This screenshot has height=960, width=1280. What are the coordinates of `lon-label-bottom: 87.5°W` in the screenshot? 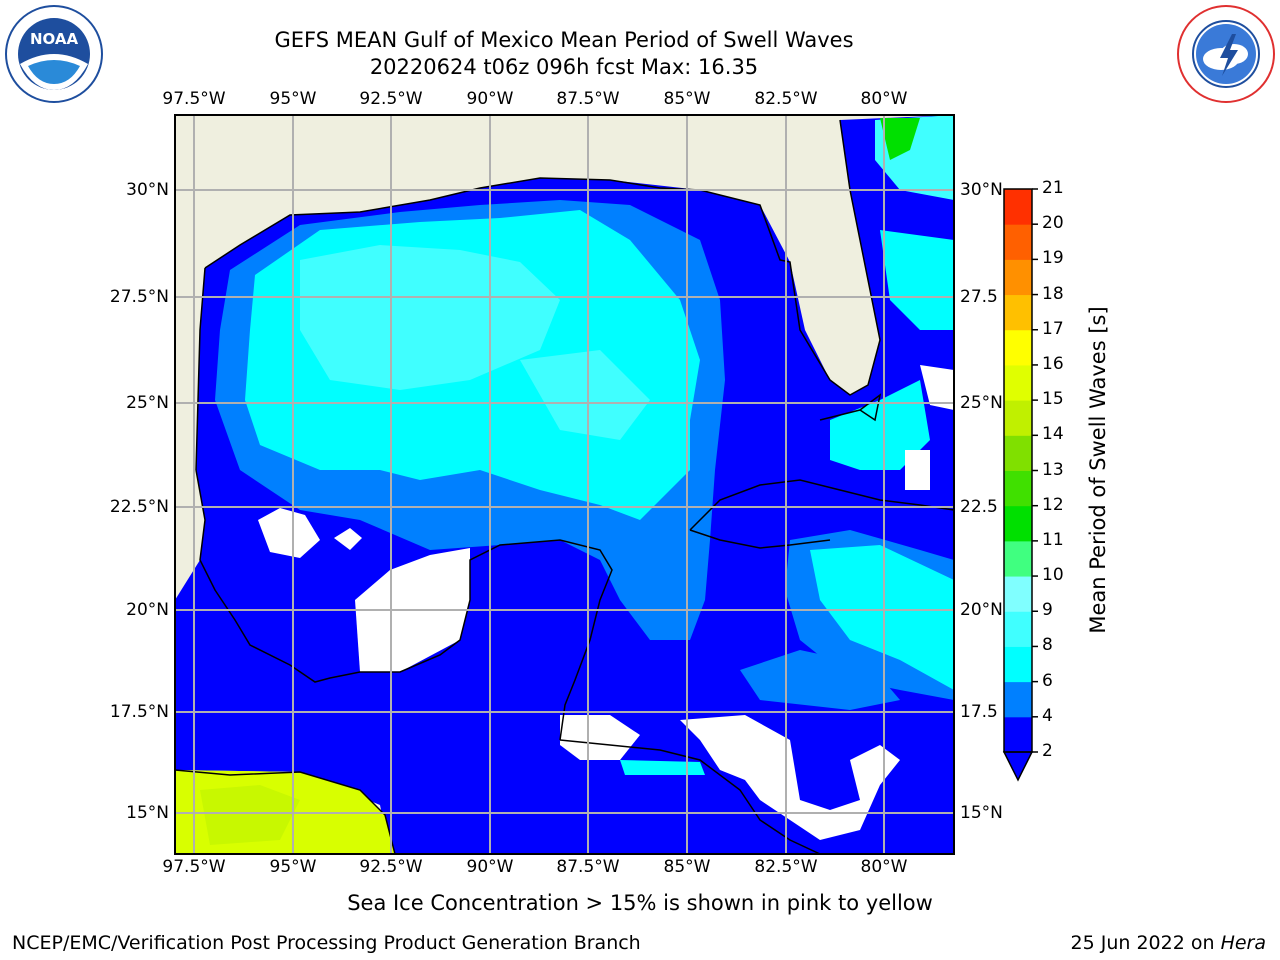 It's located at (588, 867).